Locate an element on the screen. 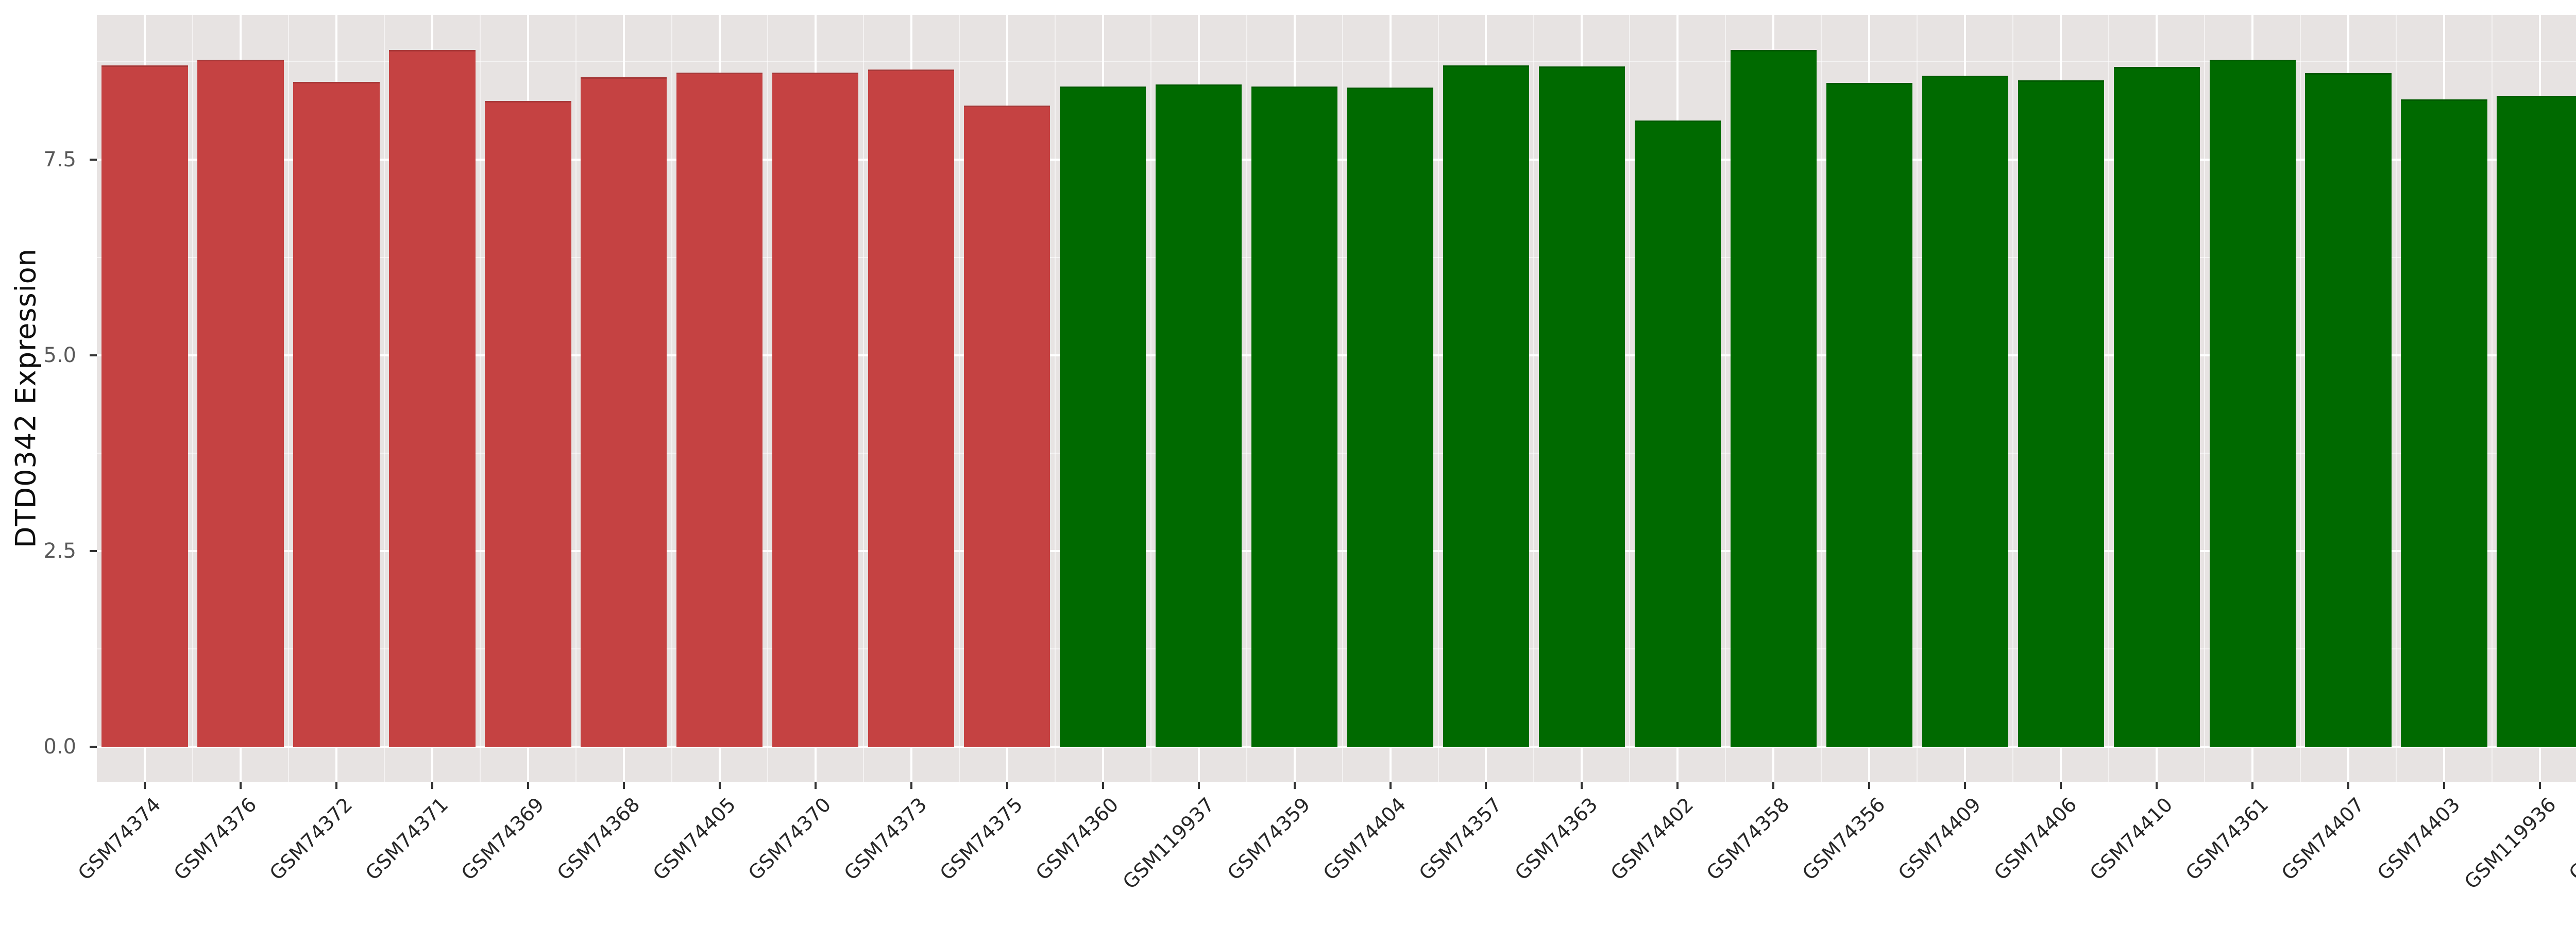  bar-GSM74405 is located at coordinates (719, 409).